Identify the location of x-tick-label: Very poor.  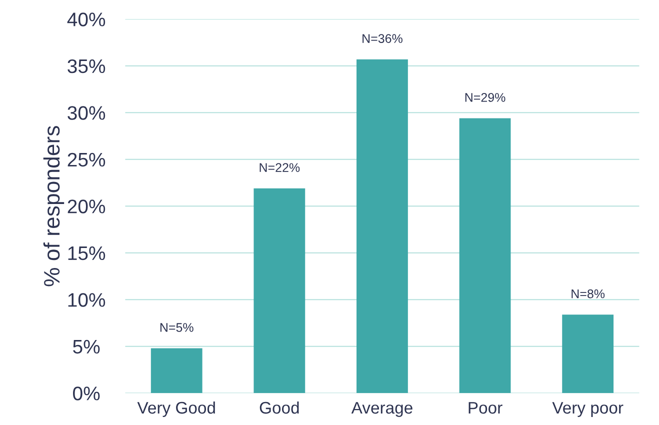
(588, 409).